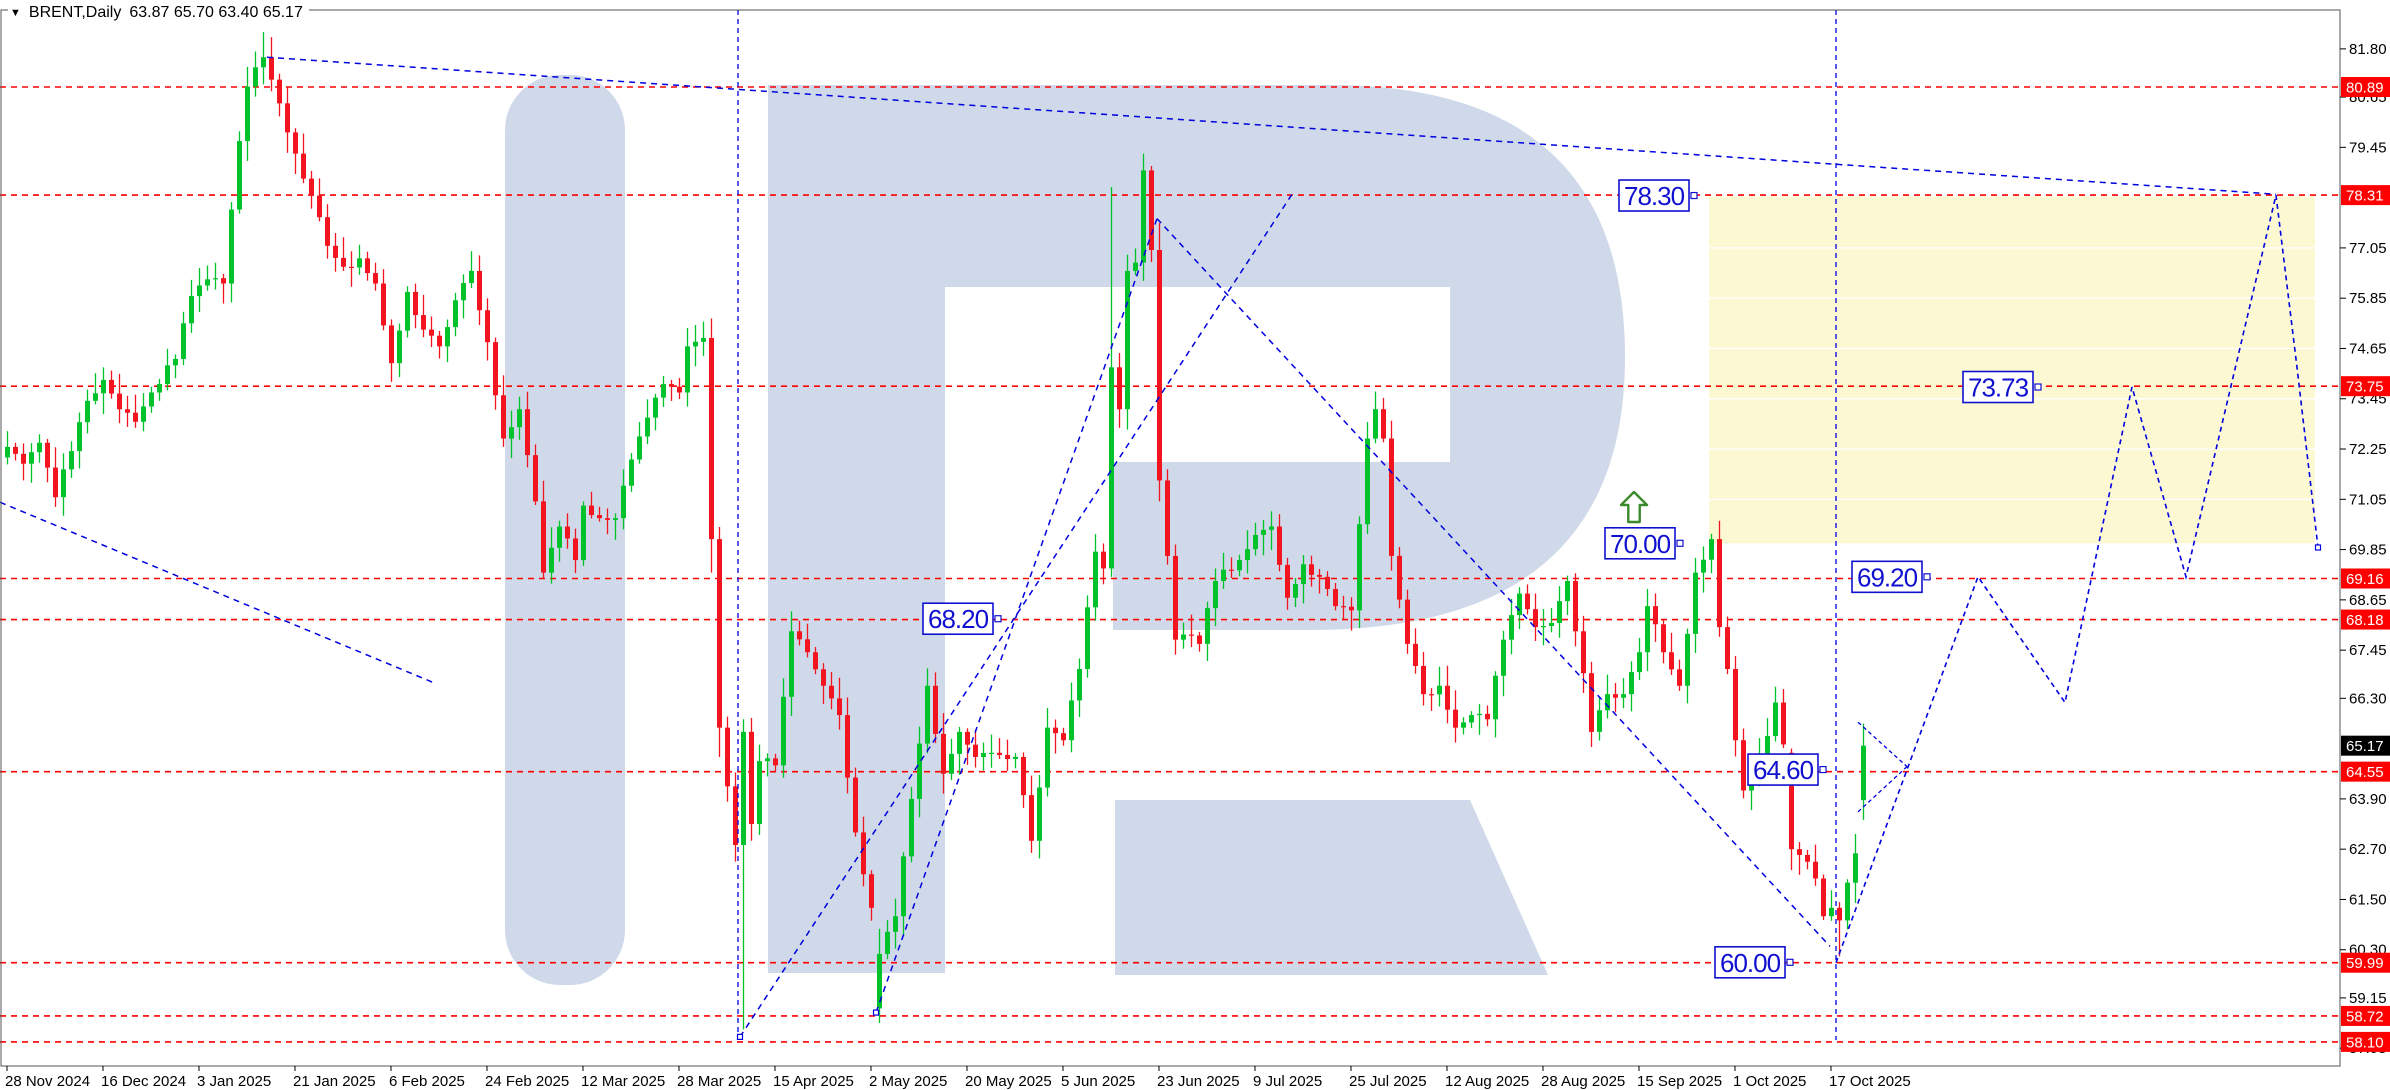 Image resolution: width=2390 pixels, height=1090 pixels. I want to click on label-70-00: 70.00, so click(1644, 543).